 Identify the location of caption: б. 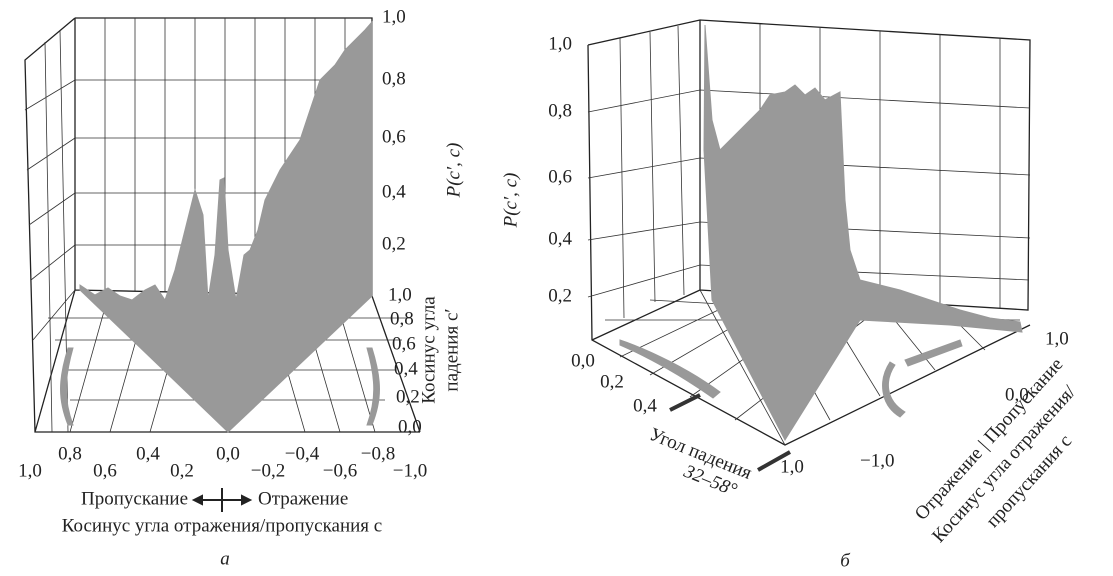
(845, 560).